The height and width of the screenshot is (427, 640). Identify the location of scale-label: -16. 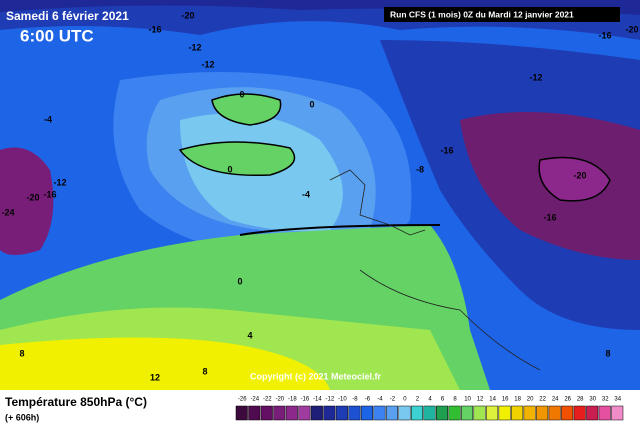
(305, 400).